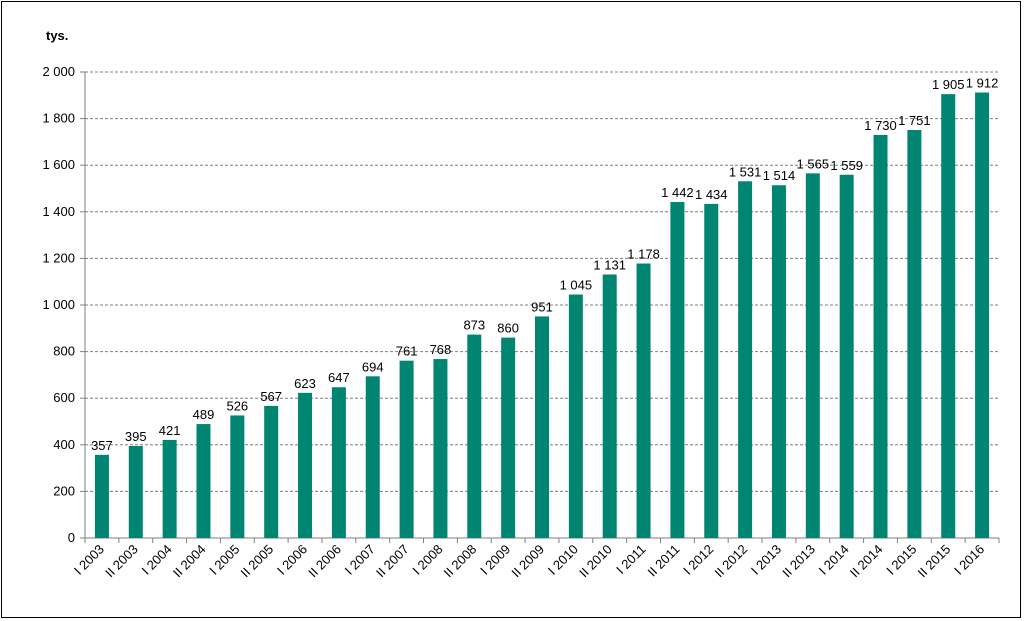 Image resolution: width=1024 pixels, height=621 pixels. Describe the element at coordinates (64, 444) in the screenshot. I see `y-tick-label: 400` at that location.